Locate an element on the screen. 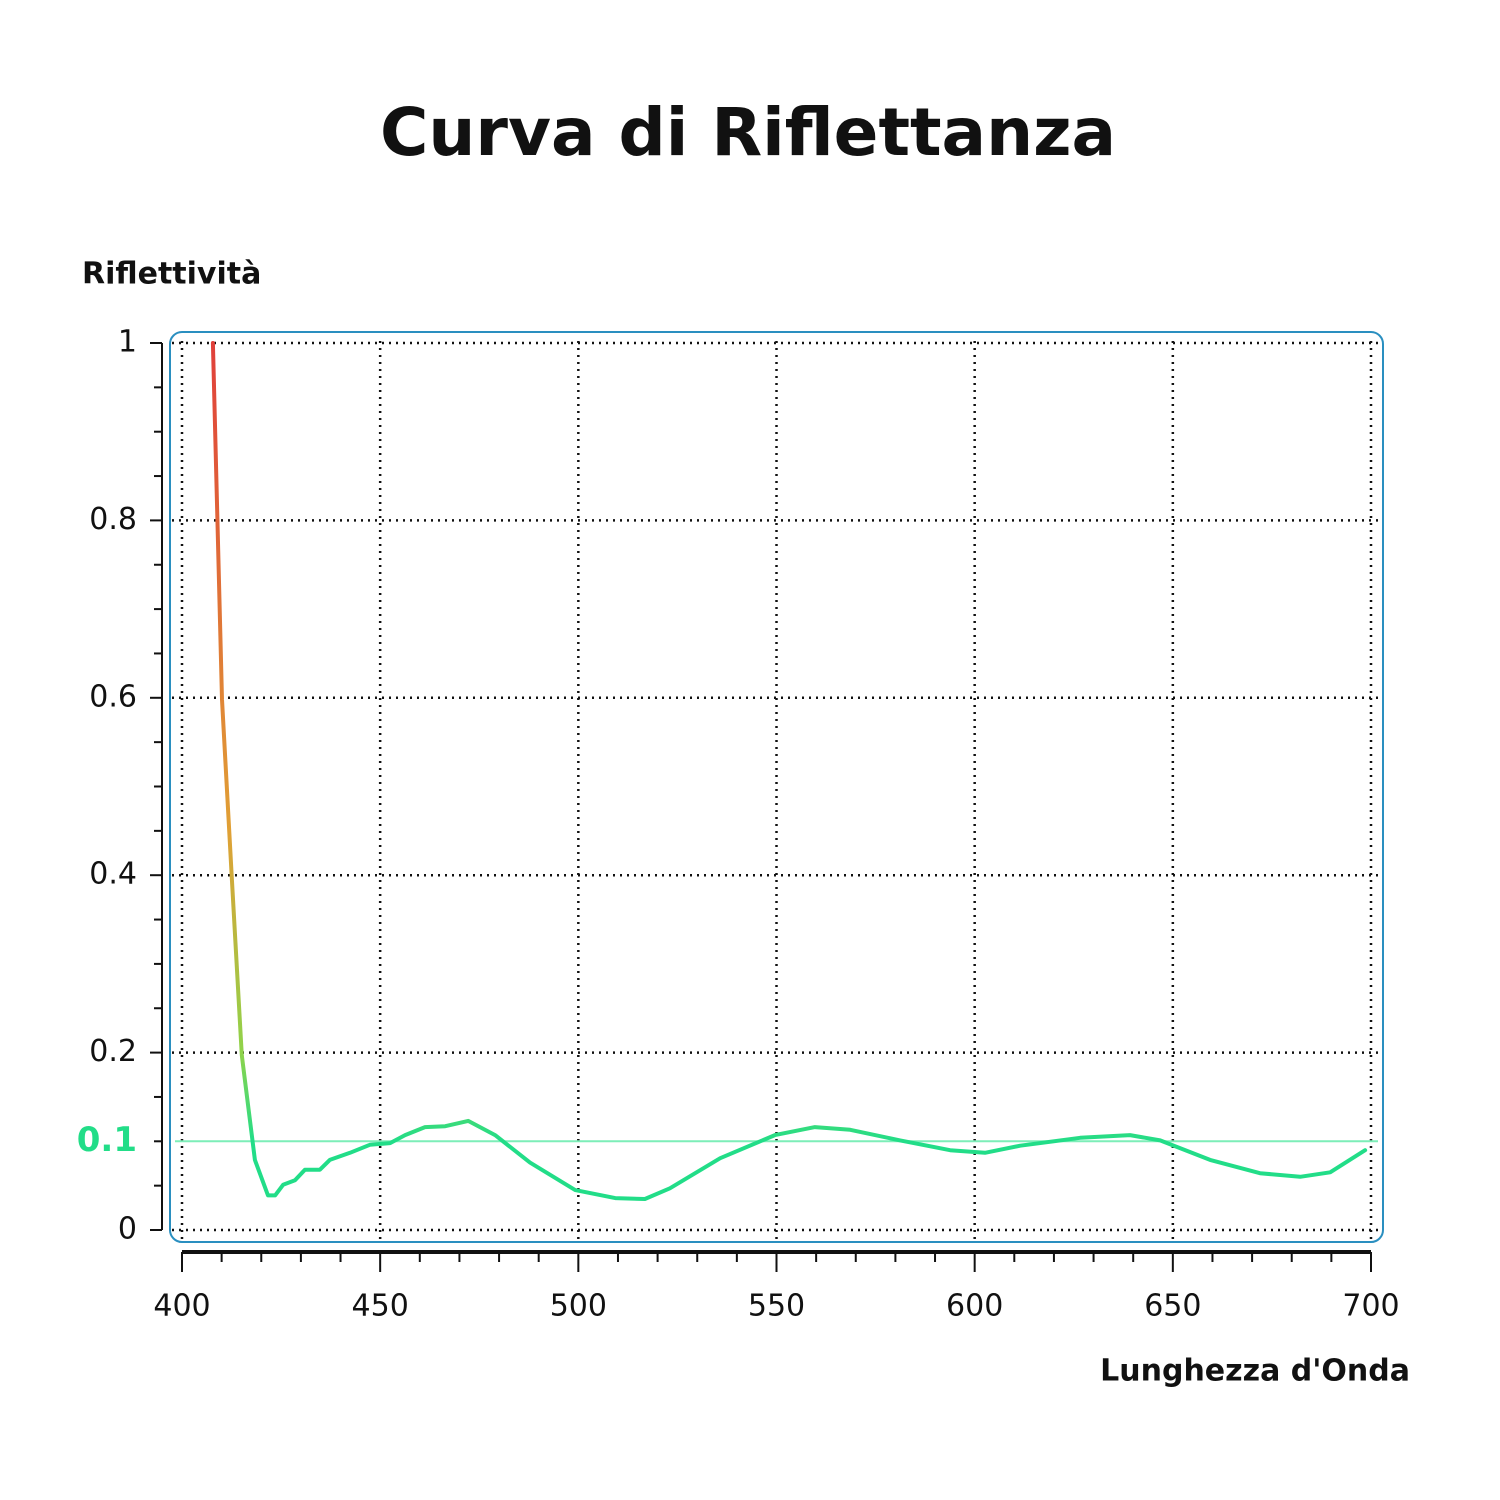 This screenshot has width=1500, height=1500. chart-title: Curva di Riflettanza is located at coordinates (748, 132).